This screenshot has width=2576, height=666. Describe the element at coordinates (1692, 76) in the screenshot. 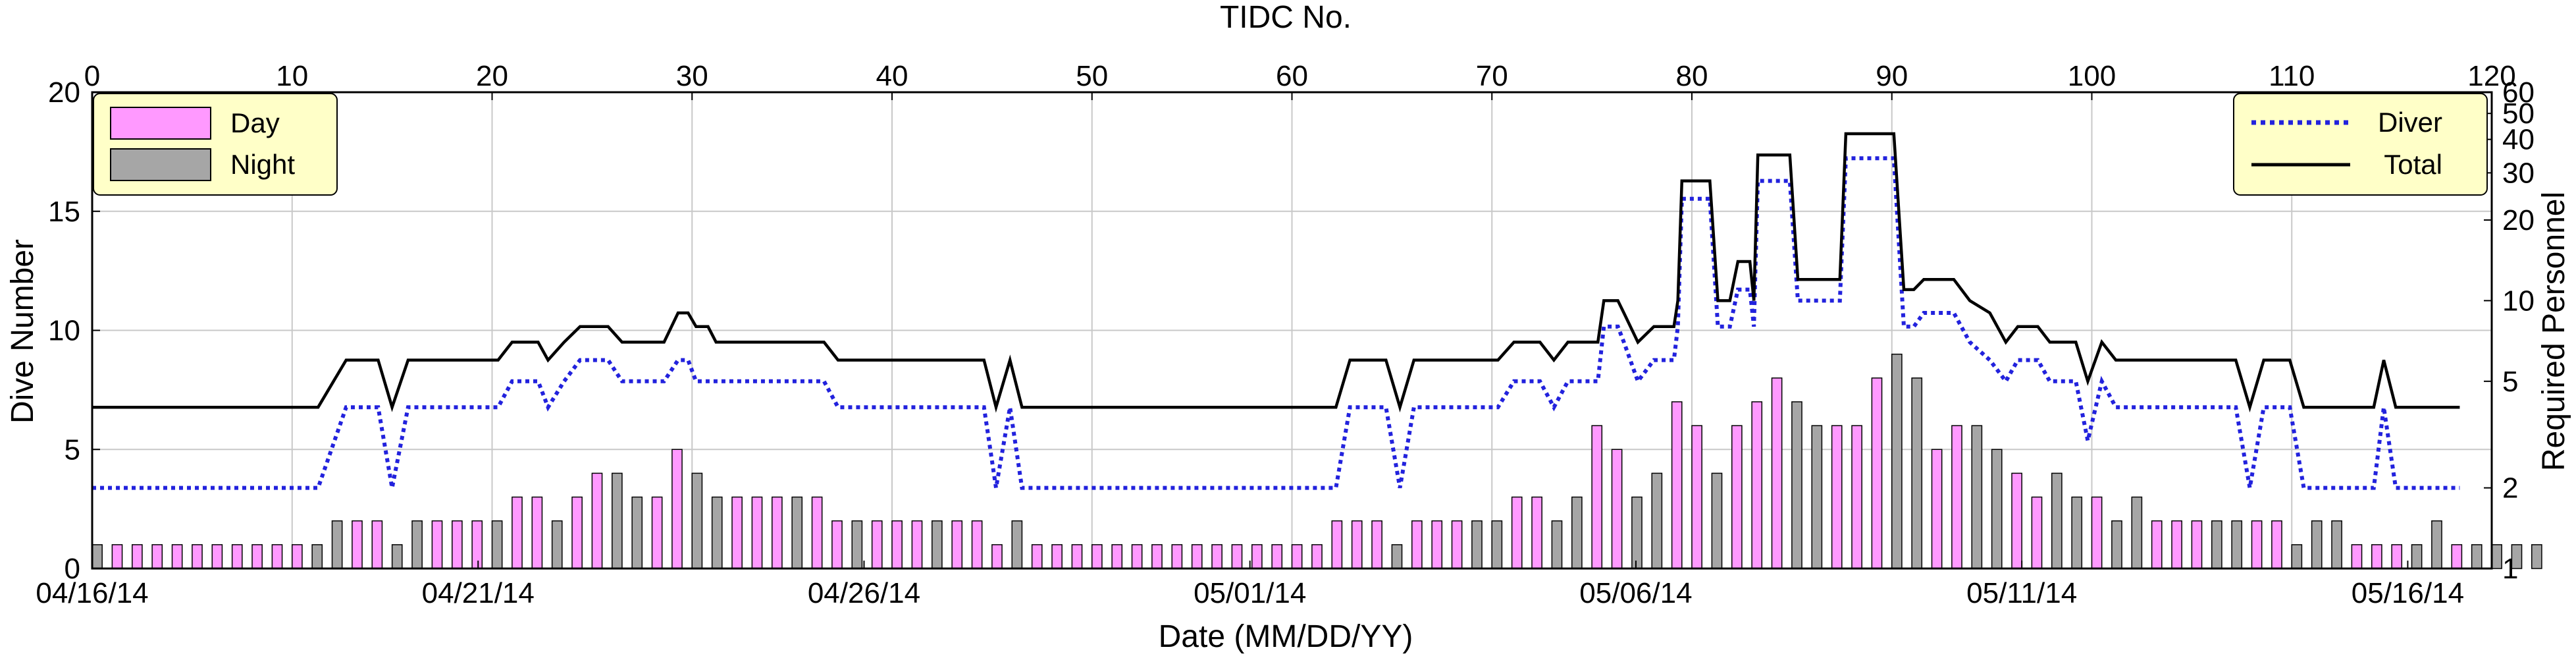

I see `top-axis-tick-label: 80` at that location.